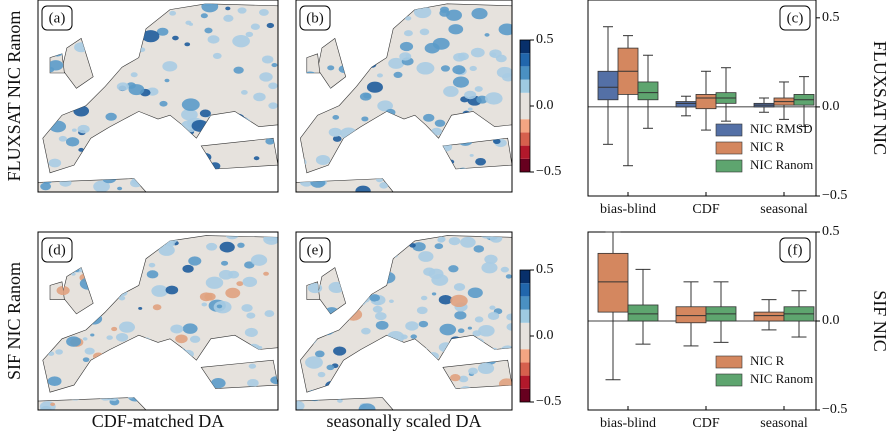  What do you see at coordinates (14, 96) in the screenshot?
I see `row-label: FLUXSAT NIC Ranom` at bounding box center [14, 96].